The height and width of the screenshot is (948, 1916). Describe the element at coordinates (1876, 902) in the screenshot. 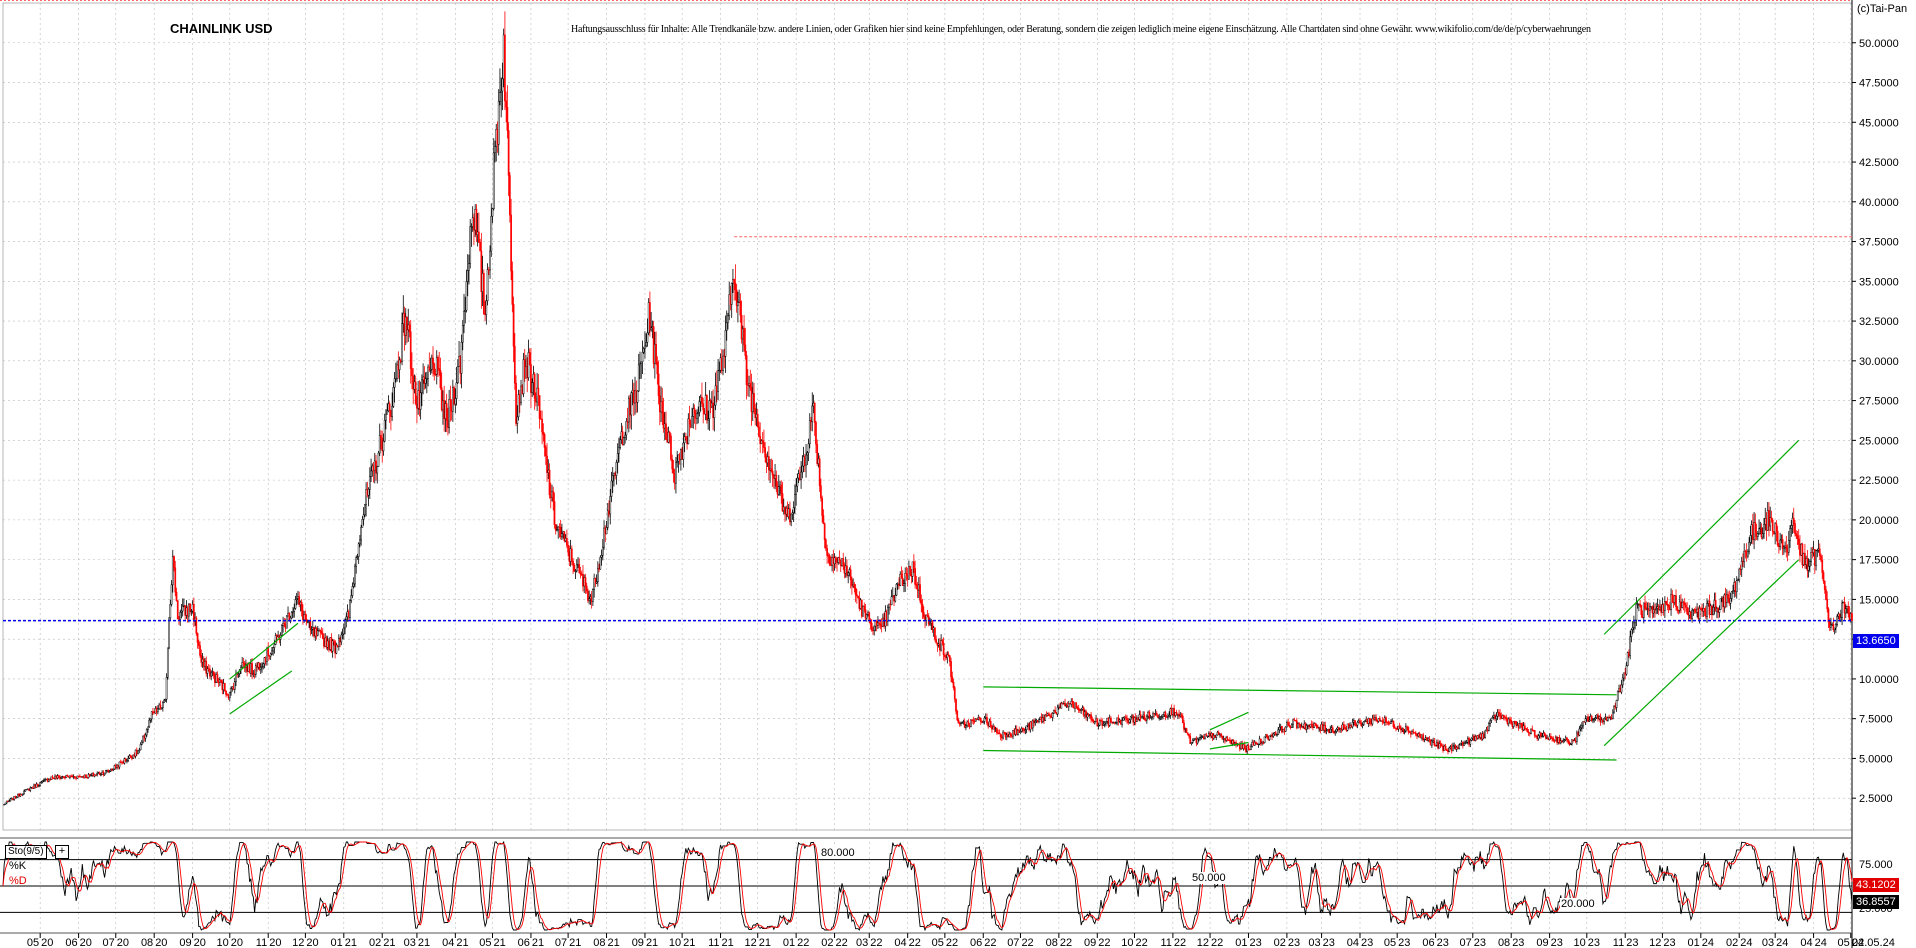

I see `d-value-tag: 36.8557` at that location.